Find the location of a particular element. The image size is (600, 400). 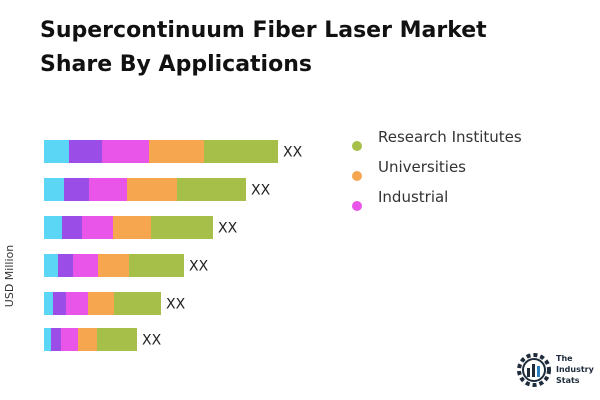

bar-segment-row6-series5 is located at coordinates (117, 339).